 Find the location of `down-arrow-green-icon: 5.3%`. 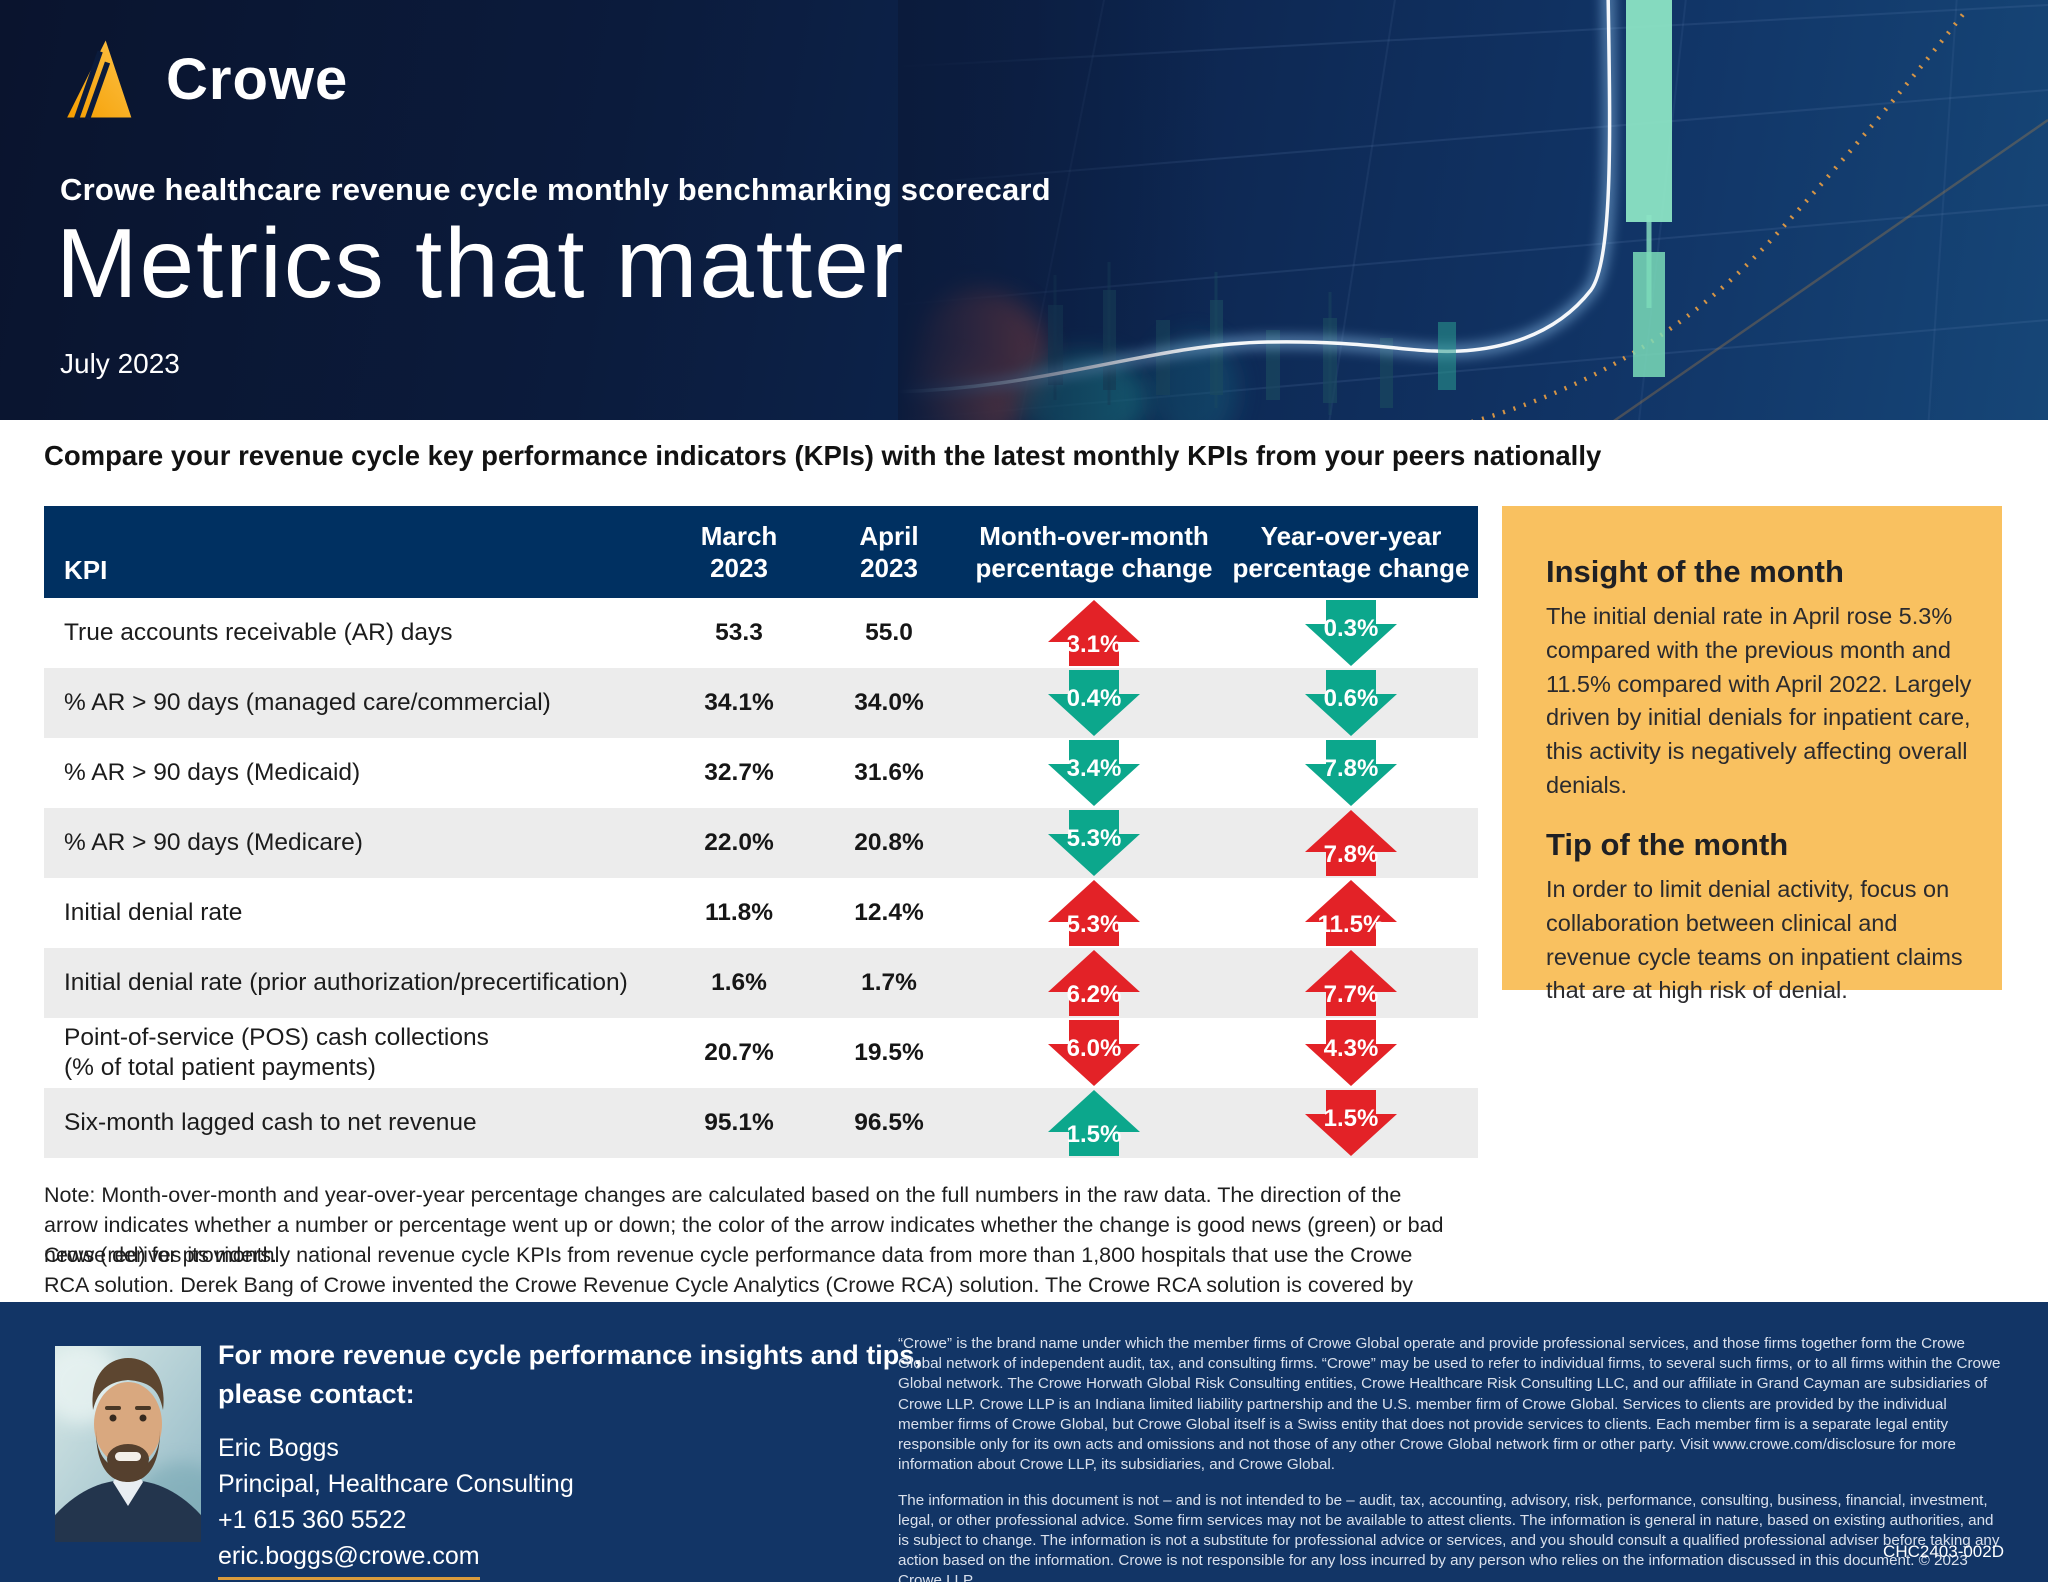

down-arrow-green-icon: 5.3% is located at coordinates (1094, 843).